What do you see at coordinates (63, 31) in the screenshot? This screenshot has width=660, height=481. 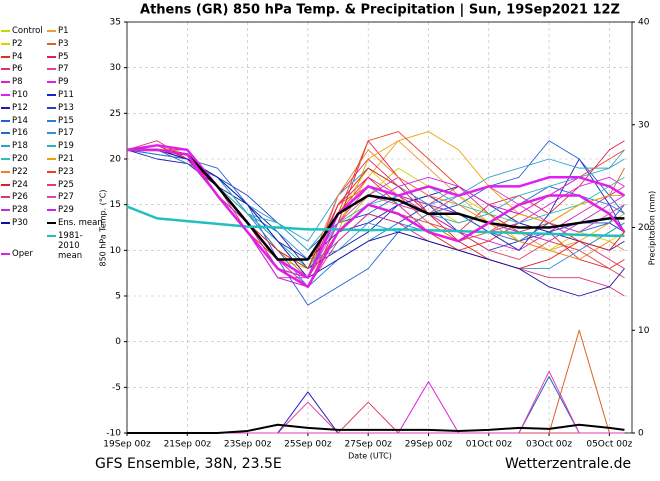 I see `legend-label: P1` at bounding box center [63, 31].